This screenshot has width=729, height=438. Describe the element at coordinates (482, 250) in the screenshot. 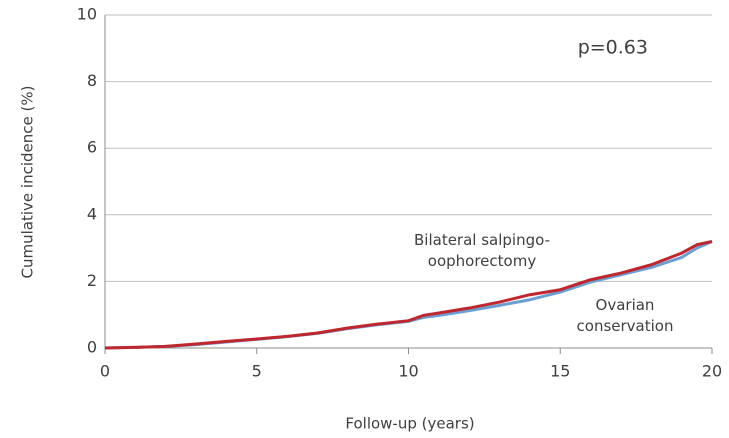

I see `series-label: Bilateral salpingo-oophorectomy` at that location.